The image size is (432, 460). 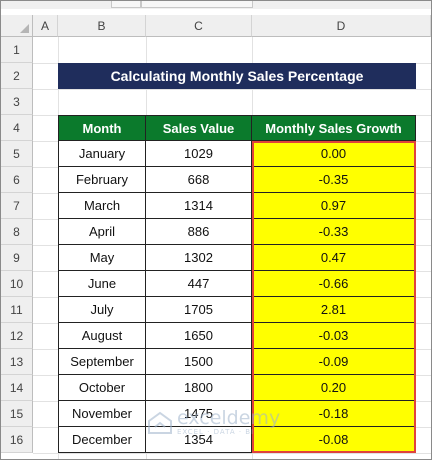 What do you see at coordinates (102, 362) in the screenshot?
I see `month-cell: September` at bounding box center [102, 362].